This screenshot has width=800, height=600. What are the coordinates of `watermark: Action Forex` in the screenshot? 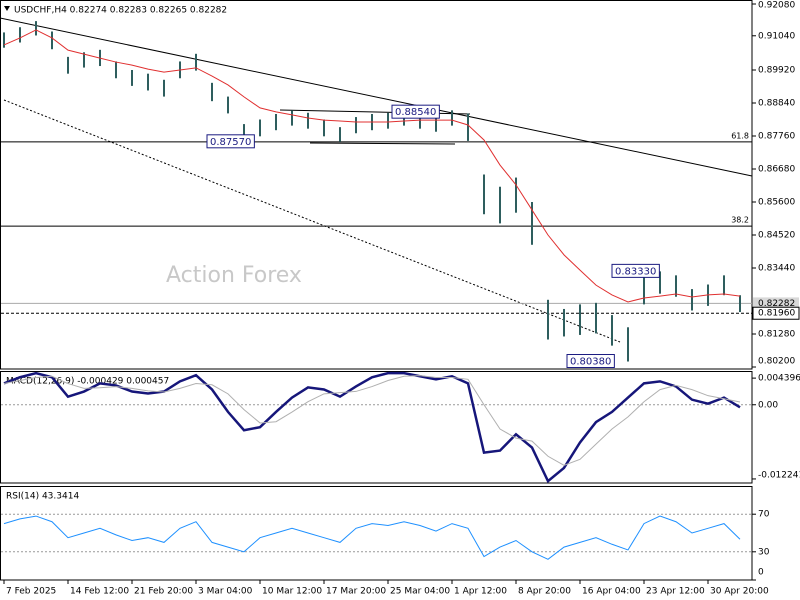 It's located at (234, 275).